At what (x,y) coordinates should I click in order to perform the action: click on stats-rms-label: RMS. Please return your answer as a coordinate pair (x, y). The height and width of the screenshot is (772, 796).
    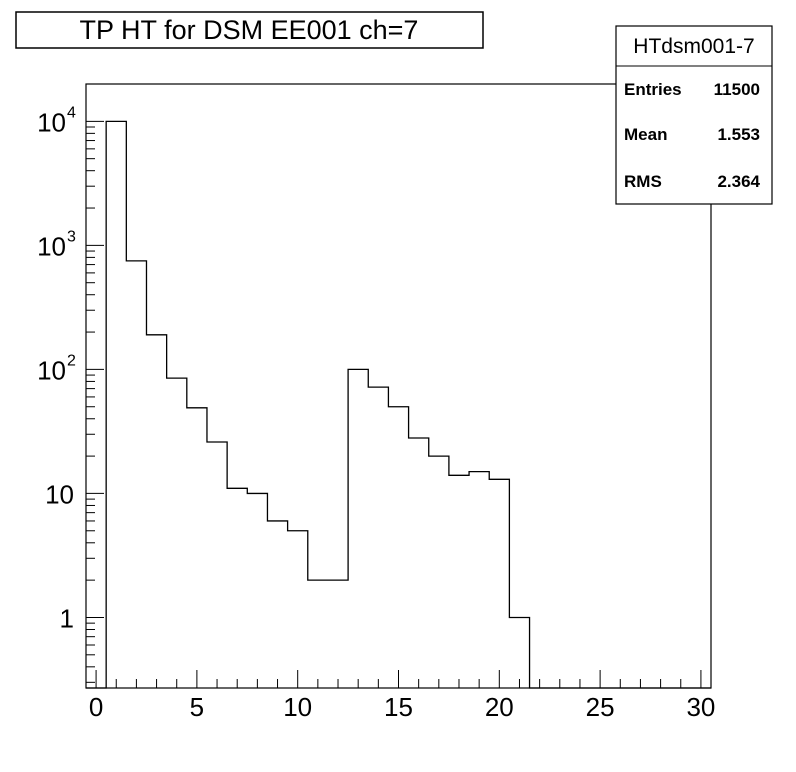
    Looking at the image, I should click on (643, 181).